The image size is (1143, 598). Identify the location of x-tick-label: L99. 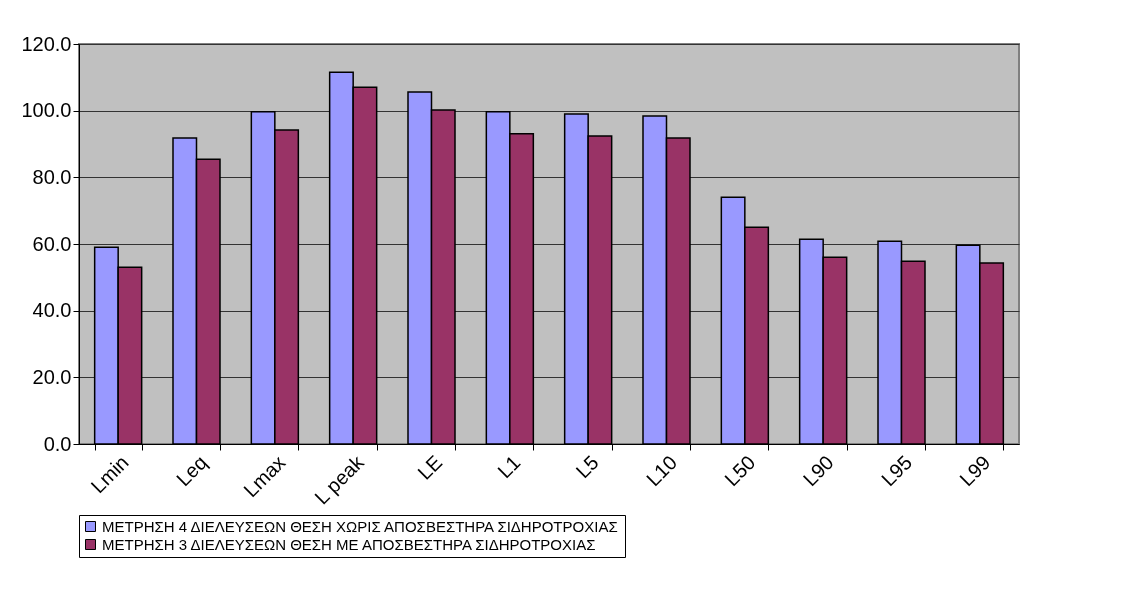
(975, 471).